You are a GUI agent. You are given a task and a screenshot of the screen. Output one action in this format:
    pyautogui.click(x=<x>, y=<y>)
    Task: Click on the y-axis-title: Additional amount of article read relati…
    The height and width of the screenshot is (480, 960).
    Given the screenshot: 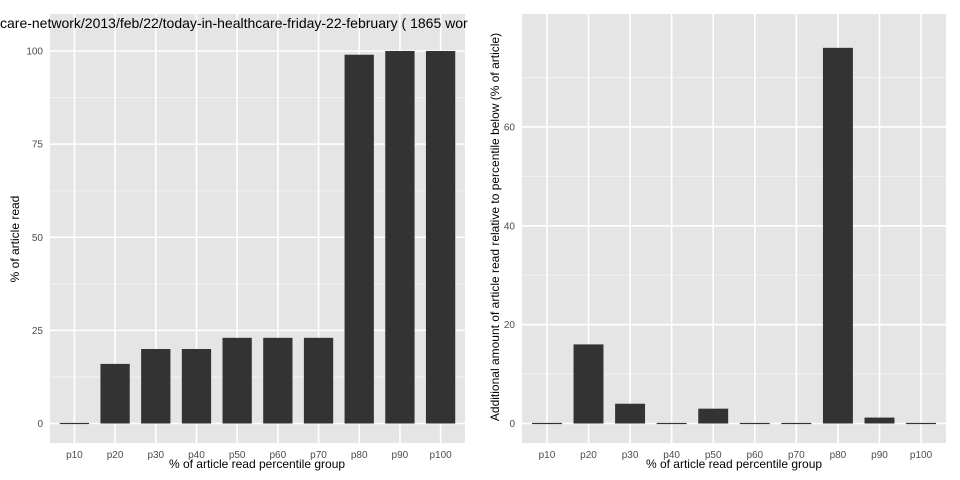 What is the action you would take?
    pyautogui.click(x=495, y=227)
    